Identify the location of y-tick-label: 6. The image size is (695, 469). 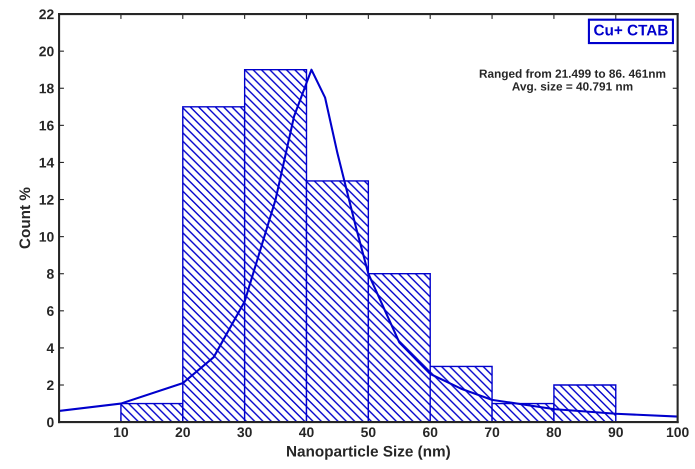
(50, 311).